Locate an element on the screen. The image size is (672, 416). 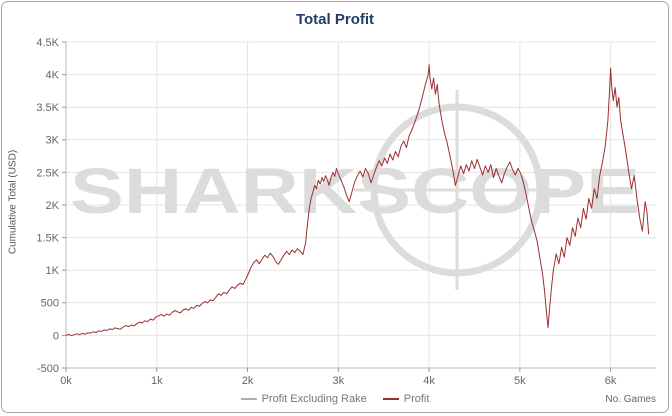
y-tick-label: 2K is located at coordinates (53, 206).